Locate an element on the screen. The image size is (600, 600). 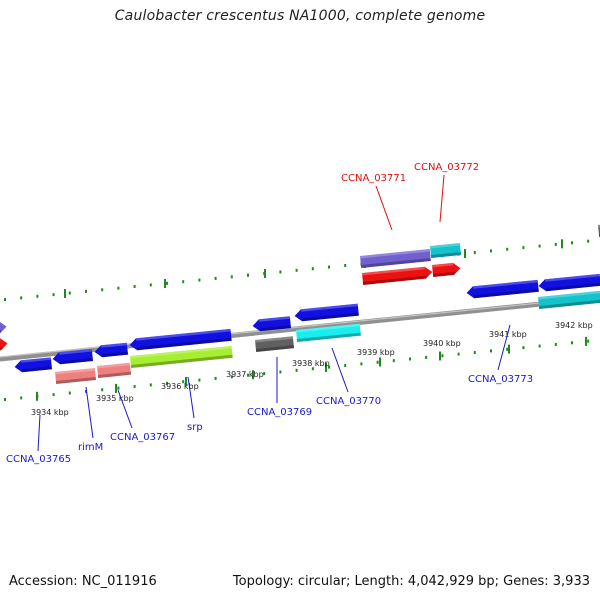
kbp-label: 3936 kbp is located at coordinates (180, 386).